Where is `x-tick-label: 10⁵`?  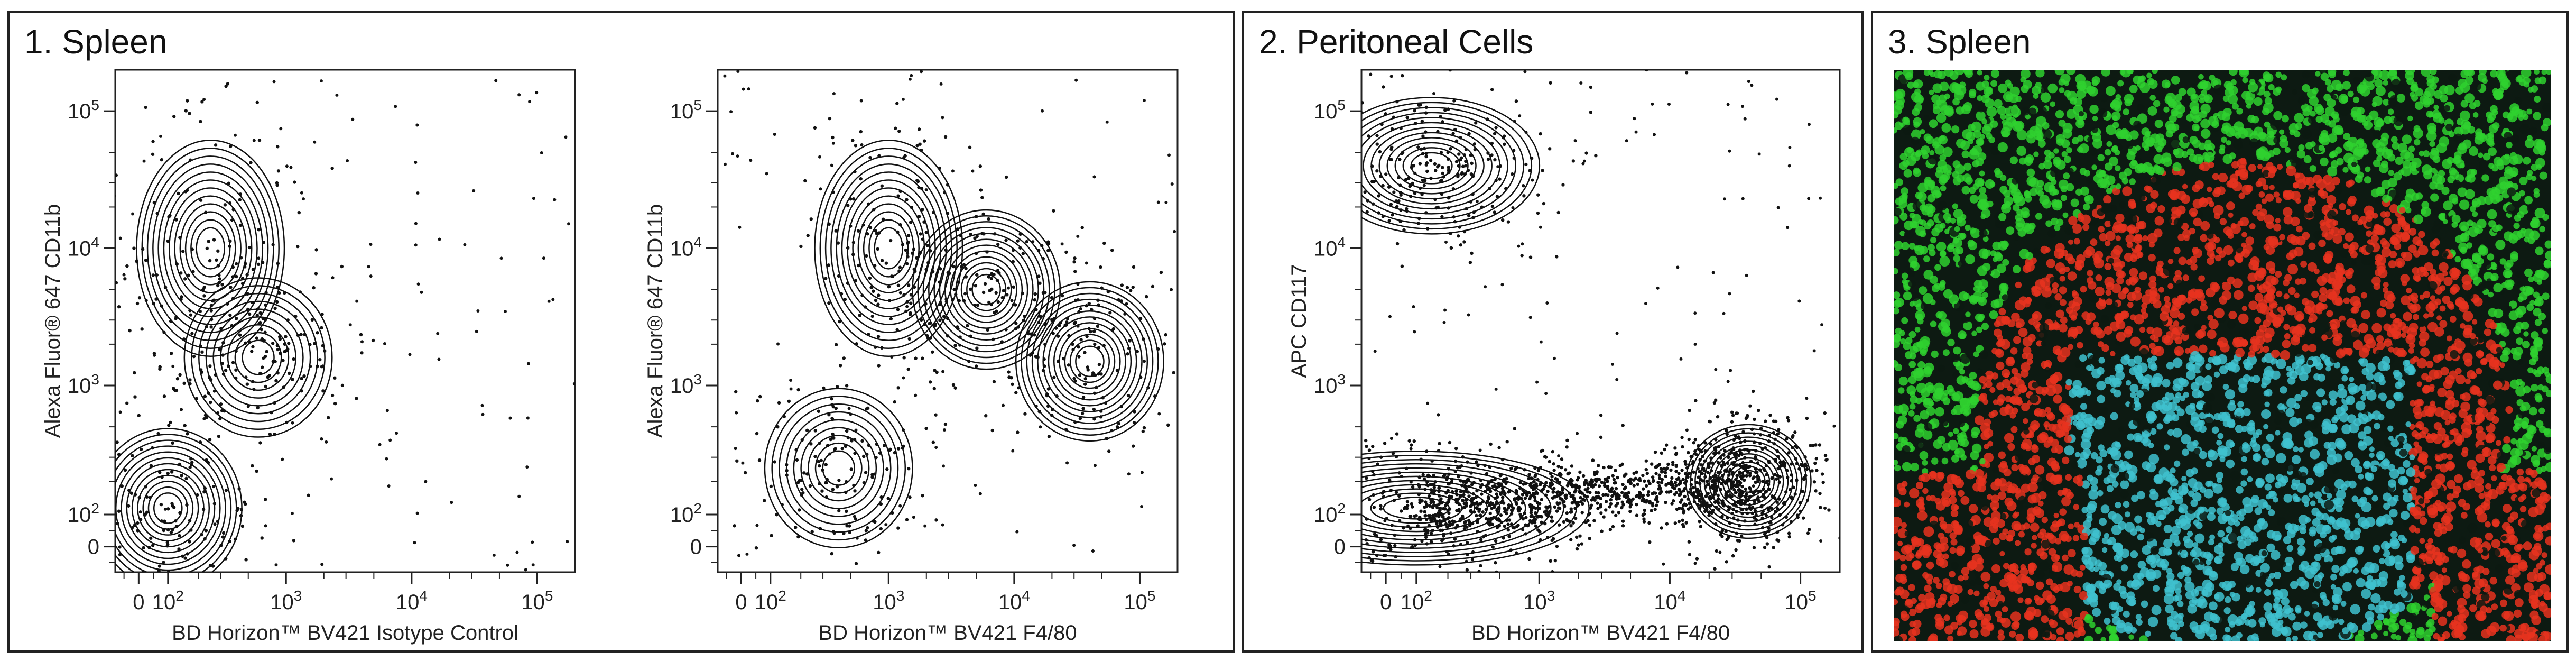 x-tick-label: 10⁵ is located at coordinates (1801, 600).